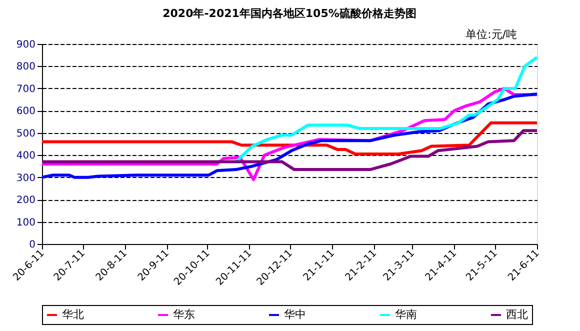 This screenshot has width=580, height=331. I want to click on text: 单位:元/吨, so click(491, 34).